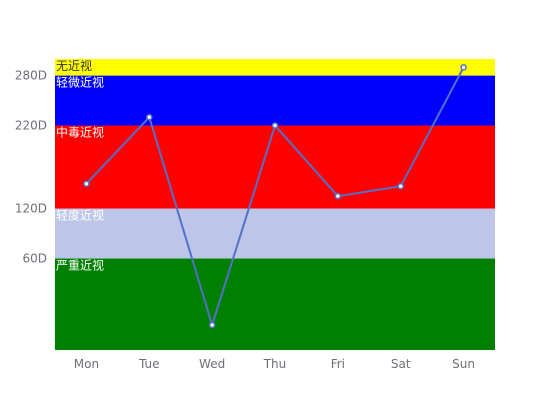  Describe the element at coordinates (212, 325) in the screenshot. I see `data-point-wed` at that location.